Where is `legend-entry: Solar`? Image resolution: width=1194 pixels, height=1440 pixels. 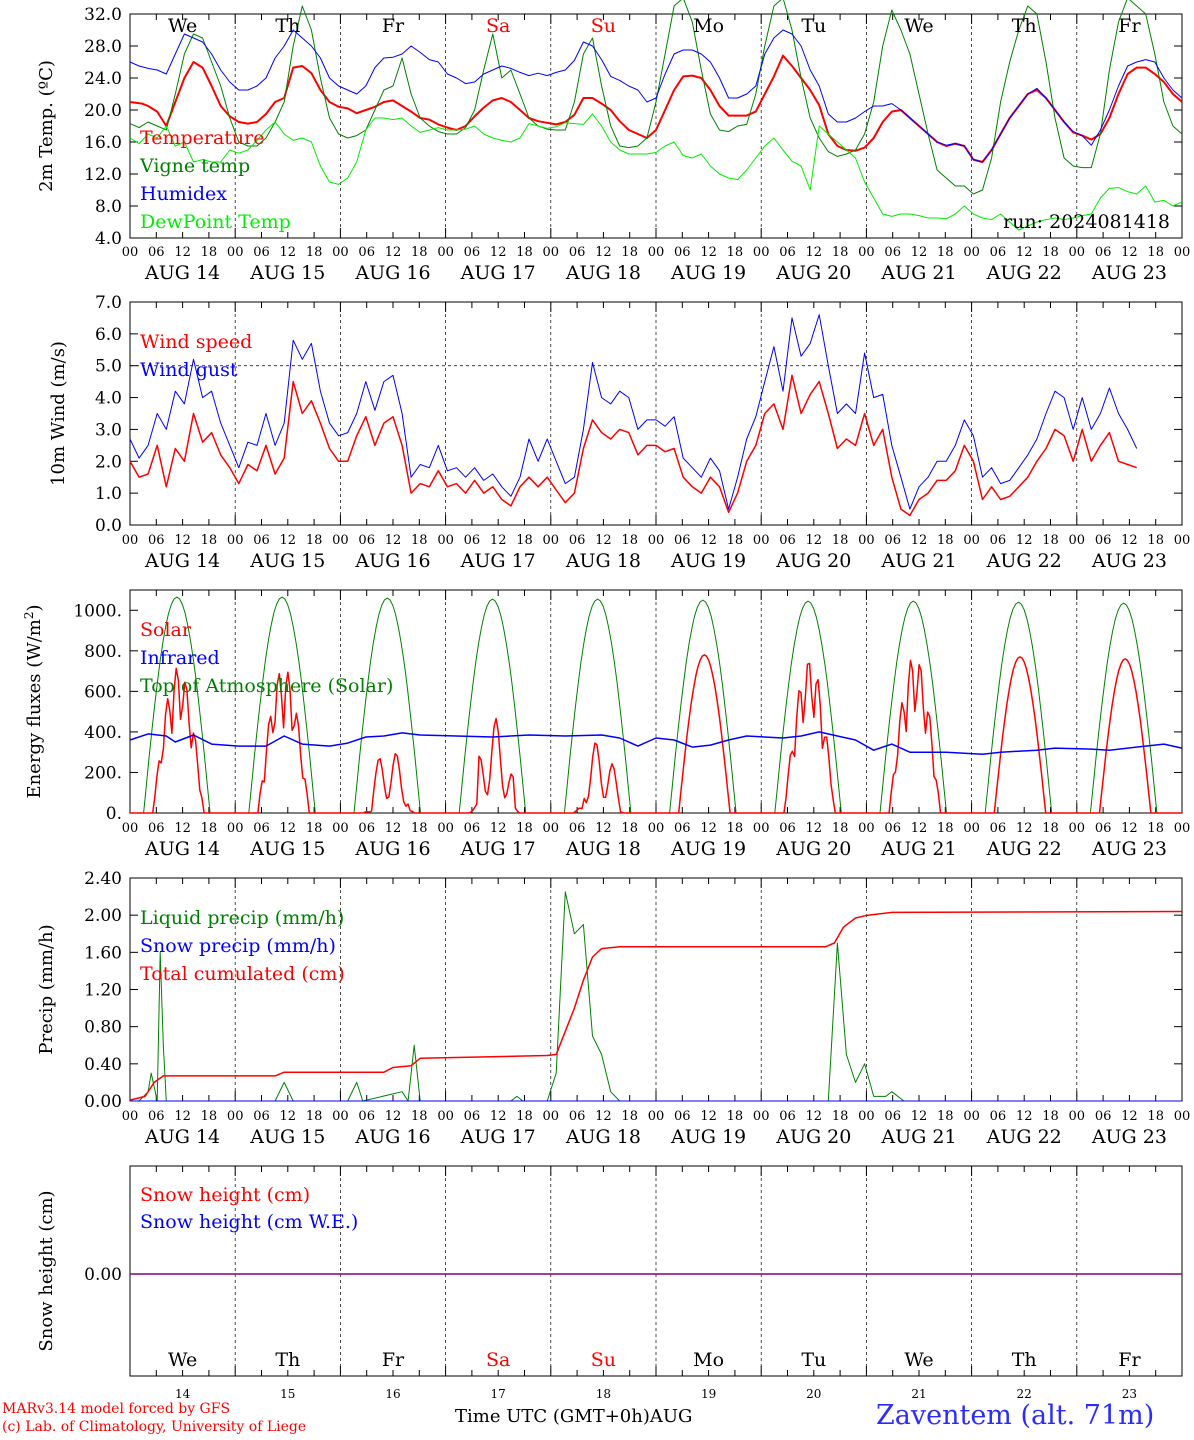 legend-entry: Solar is located at coordinates (166, 630).